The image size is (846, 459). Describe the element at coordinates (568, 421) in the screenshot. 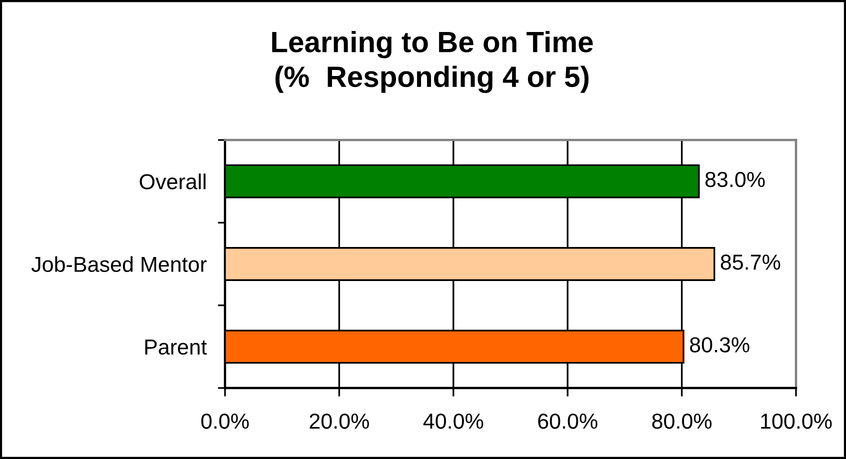

I see `x-tick-label: 60.0%` at that location.